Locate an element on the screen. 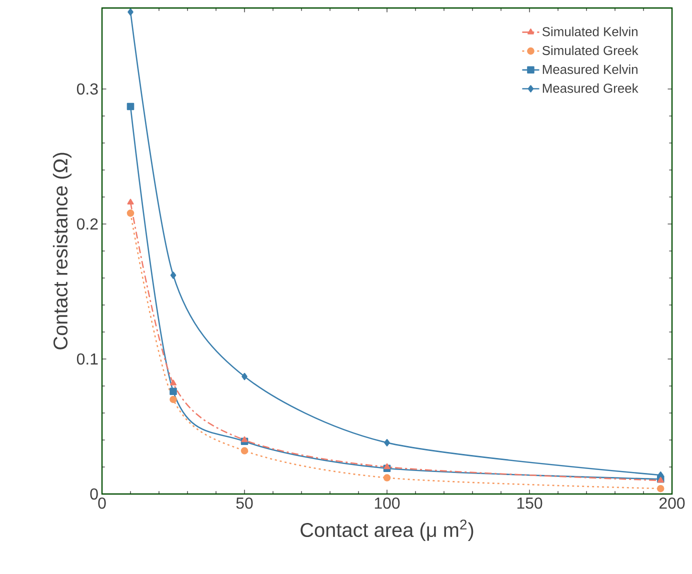  x-tick-label: 50 is located at coordinates (244, 503).